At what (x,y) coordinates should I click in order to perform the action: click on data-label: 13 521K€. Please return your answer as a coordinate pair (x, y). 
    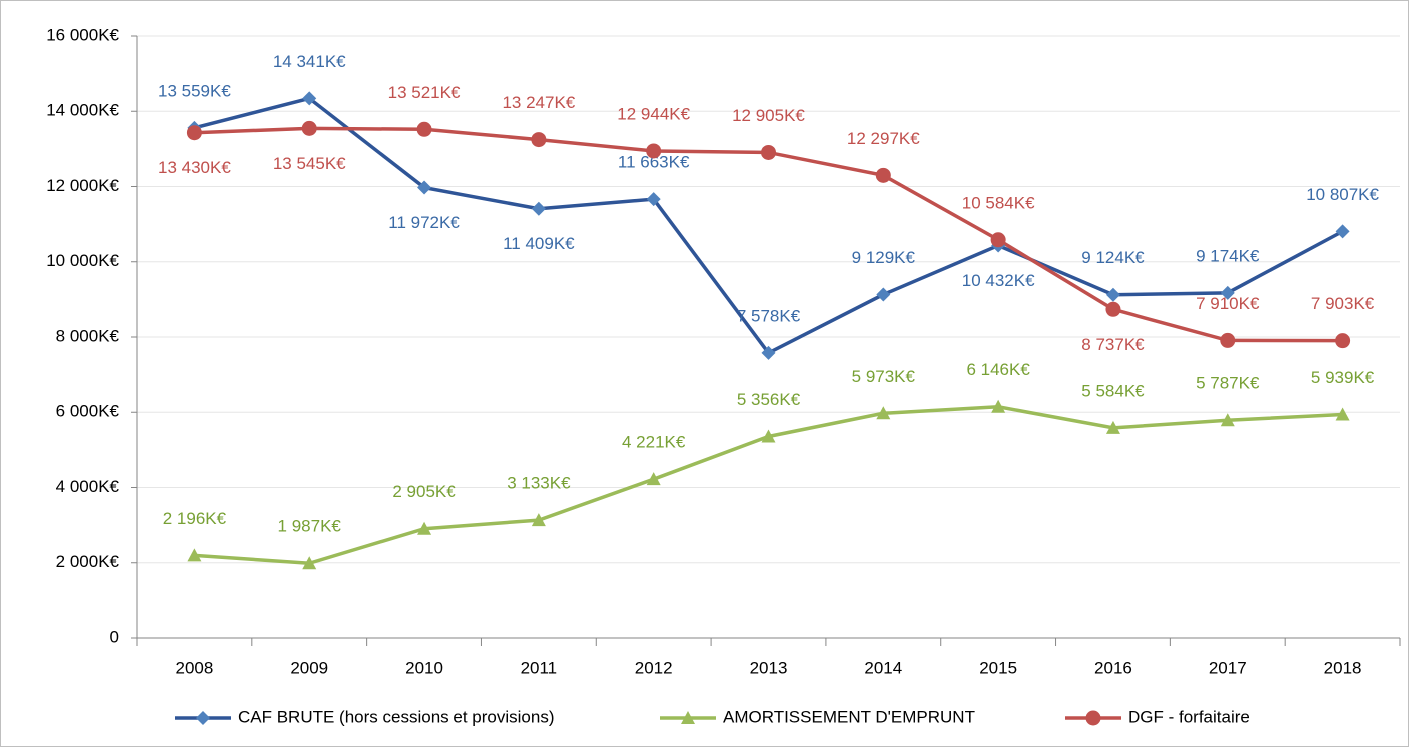
    Looking at the image, I should click on (424, 92).